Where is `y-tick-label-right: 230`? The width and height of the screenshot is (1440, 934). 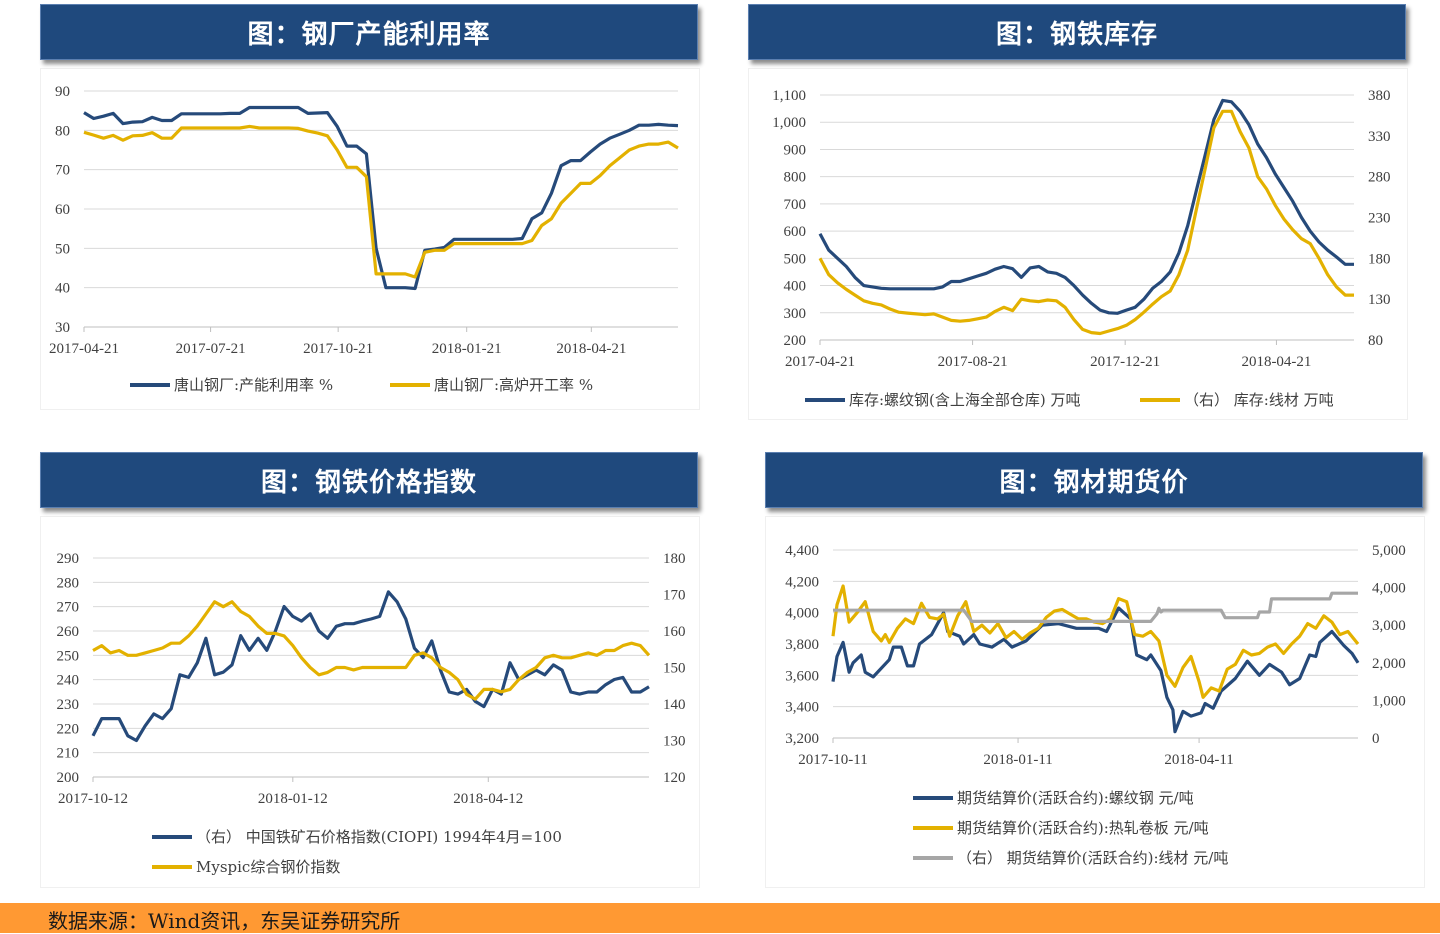
y-tick-label-right: 230 is located at coordinates (1379, 219).